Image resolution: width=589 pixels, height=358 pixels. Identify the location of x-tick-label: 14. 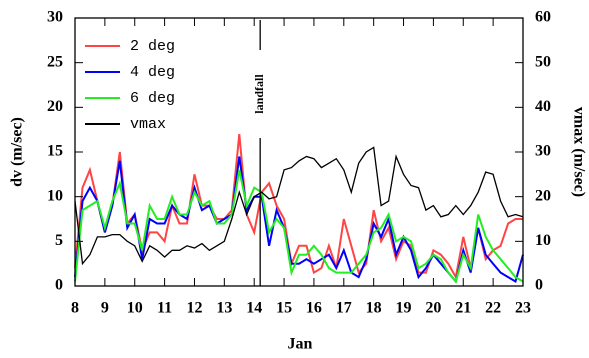
(254, 308).